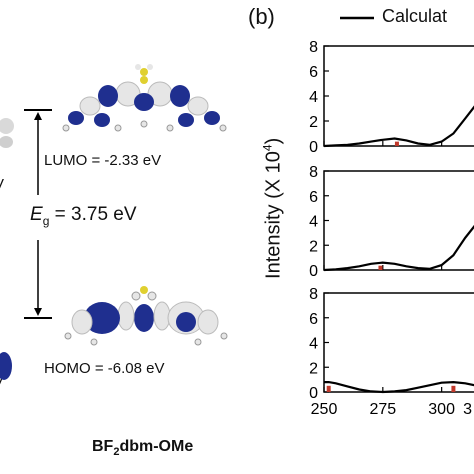 The height and width of the screenshot is (474, 474). I want to click on y-tick-label-3-2: 2, so click(313, 368).